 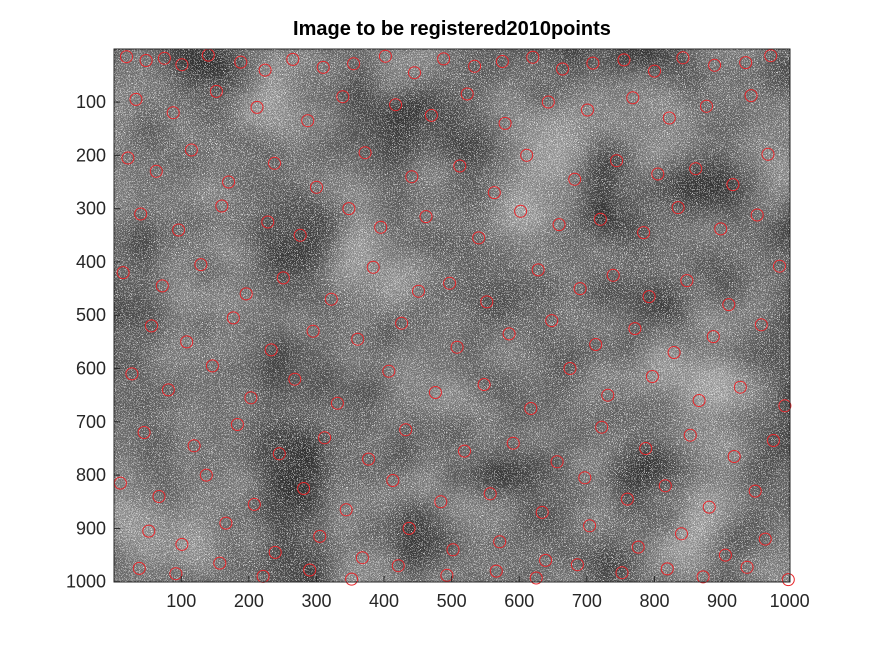 I want to click on y-tick-label: 700, so click(x=91, y=422).